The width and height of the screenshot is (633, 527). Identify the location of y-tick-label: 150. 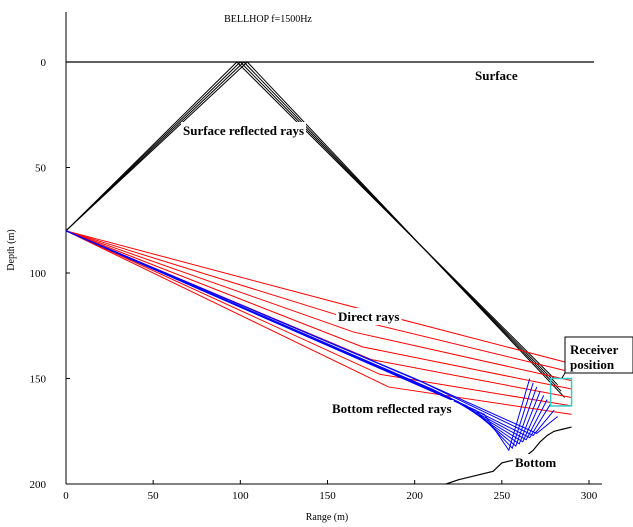
(38, 380).